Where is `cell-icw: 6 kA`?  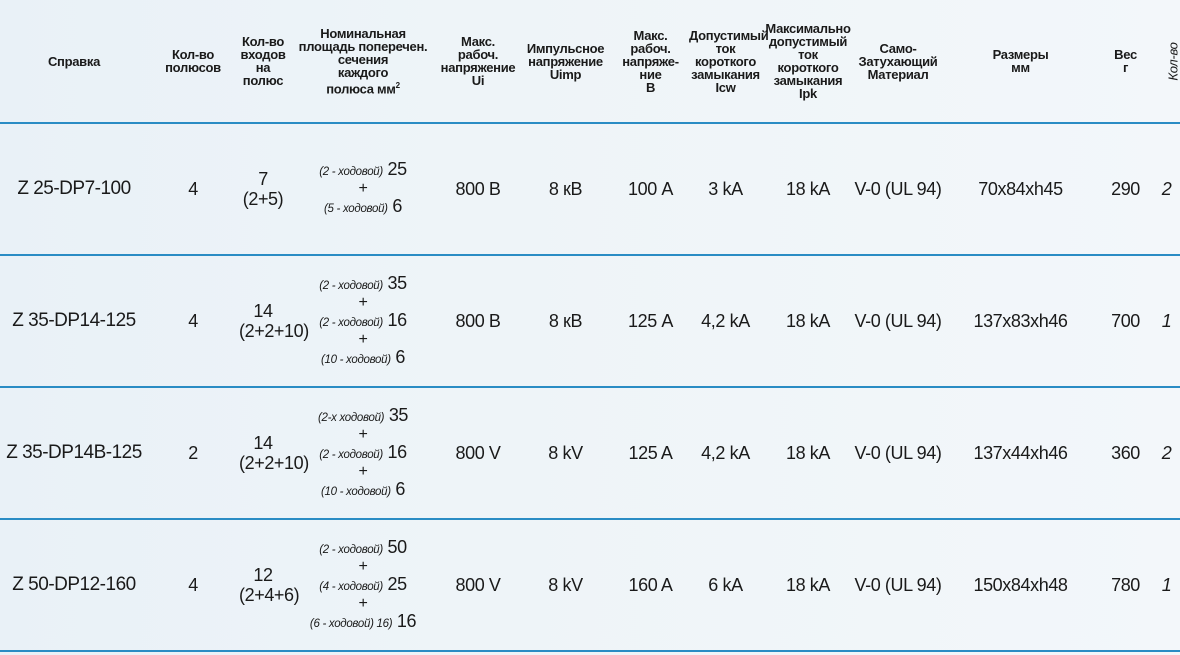 cell-icw: 6 kA is located at coordinates (725, 585).